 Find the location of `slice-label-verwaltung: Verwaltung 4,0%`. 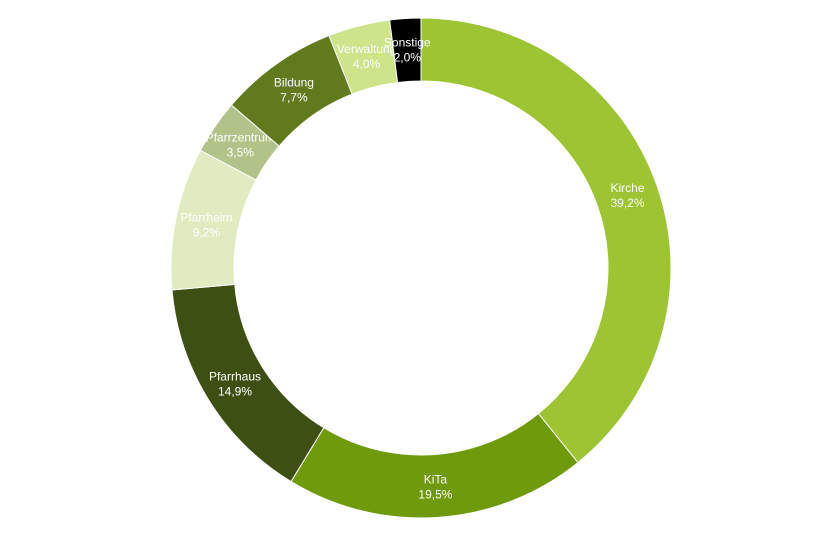

slice-label-verwaltung: Verwaltung 4,0% is located at coordinates (366, 56).